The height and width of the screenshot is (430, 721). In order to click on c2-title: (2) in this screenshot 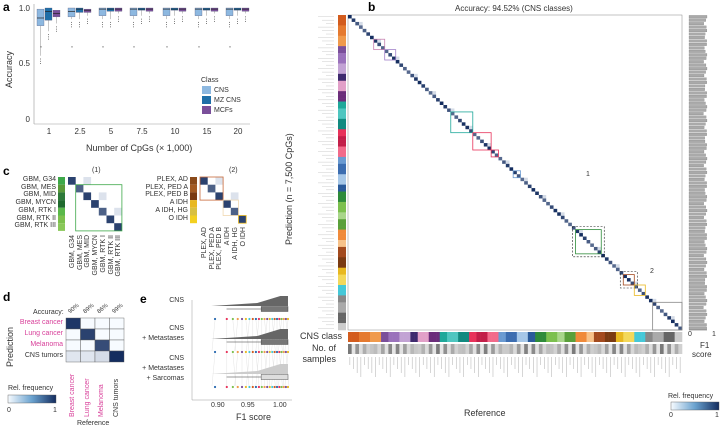, I will do `click(233, 170)`.